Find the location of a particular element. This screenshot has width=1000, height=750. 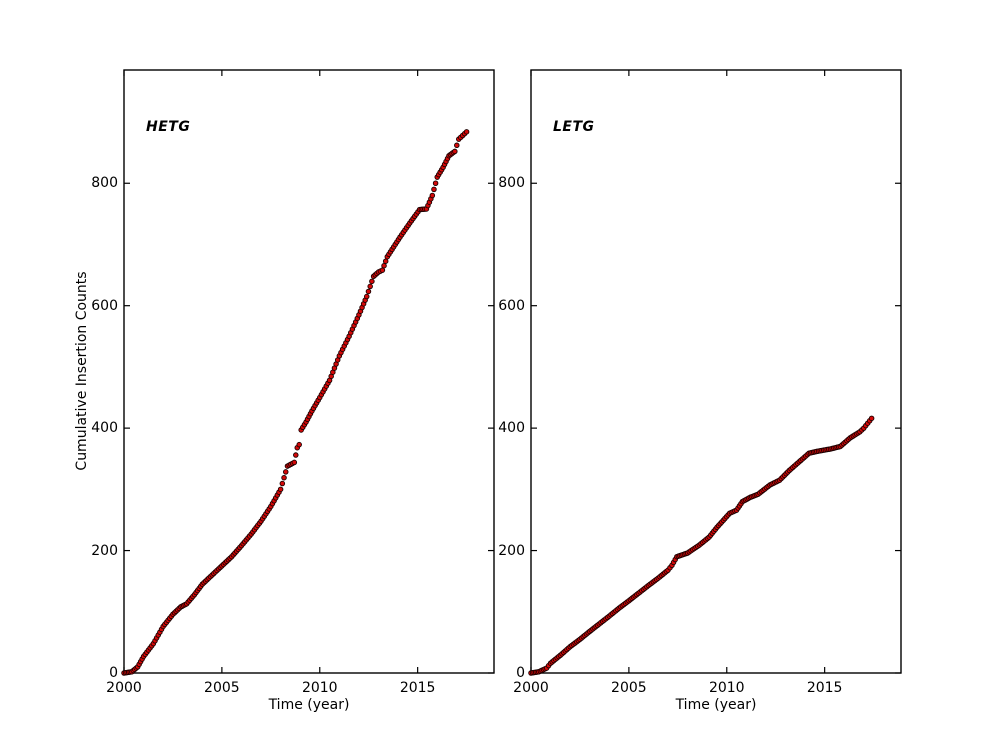

letg-y-tick-label: 600 is located at coordinates (511, 305).